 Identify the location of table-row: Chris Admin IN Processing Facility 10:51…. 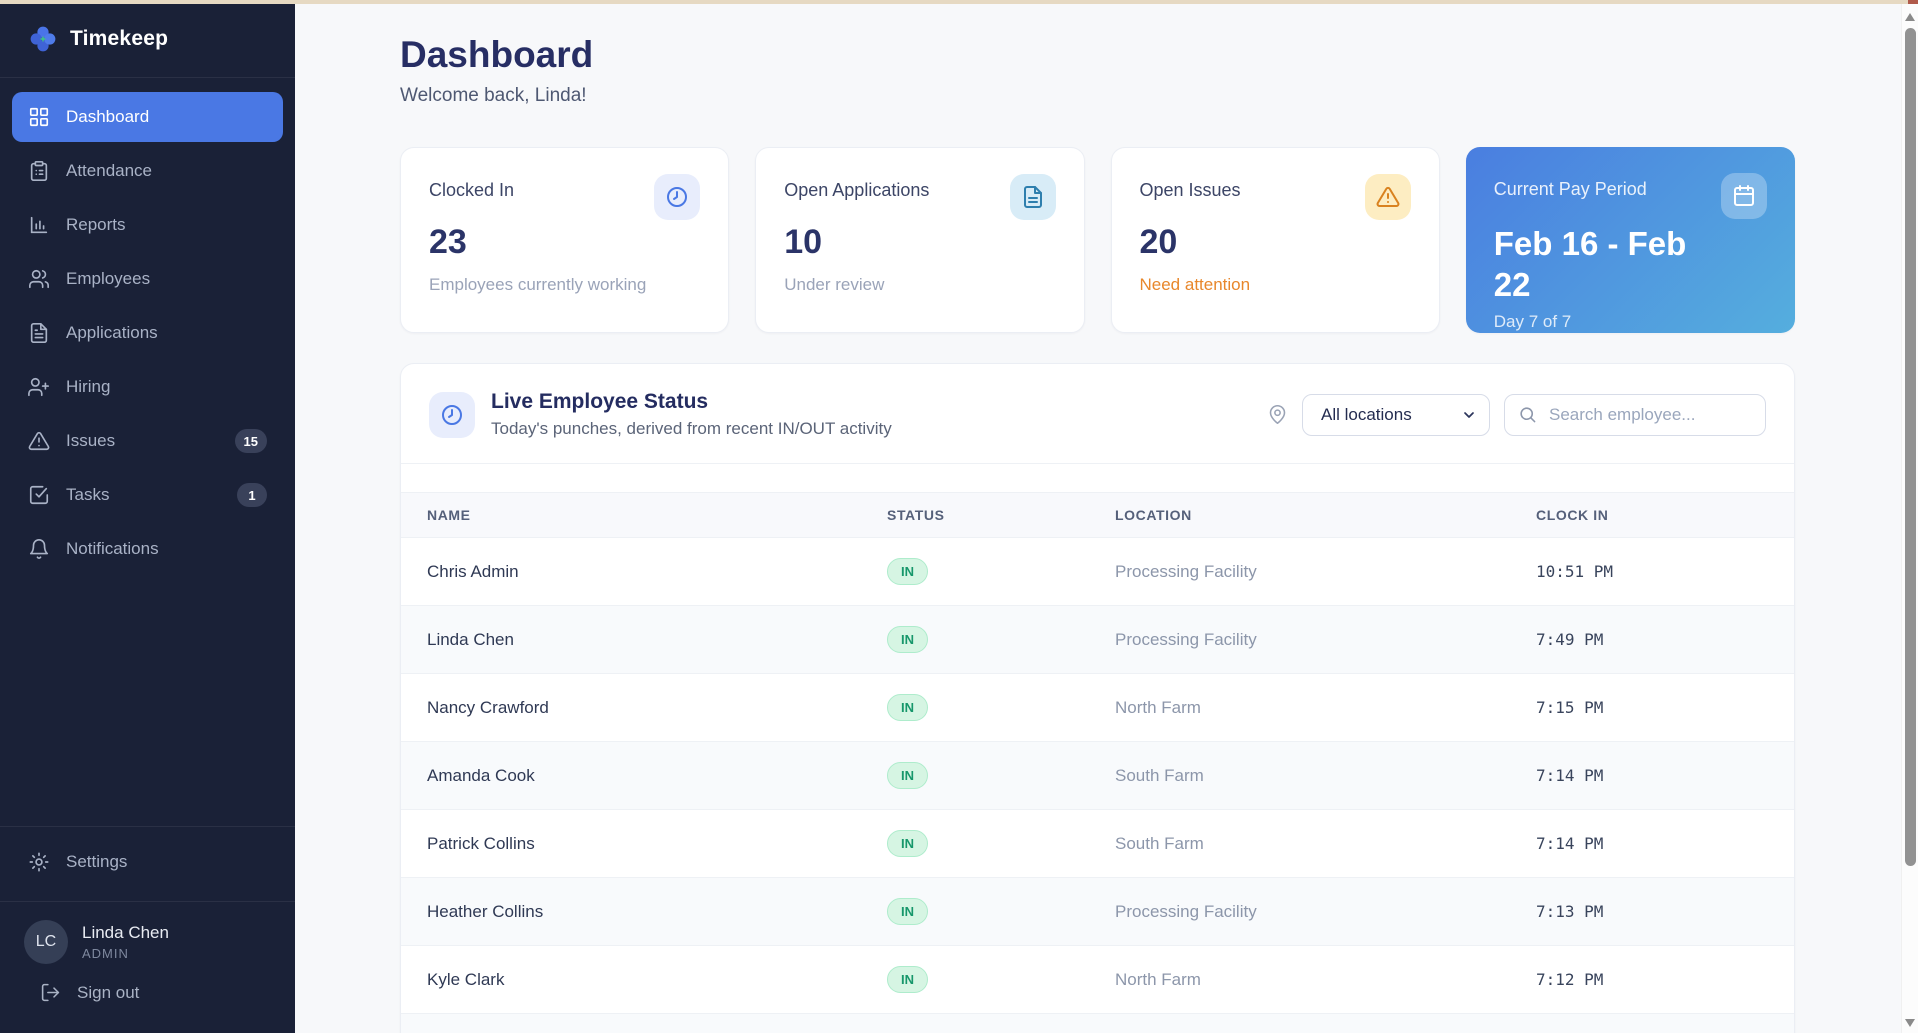
(1097, 571).